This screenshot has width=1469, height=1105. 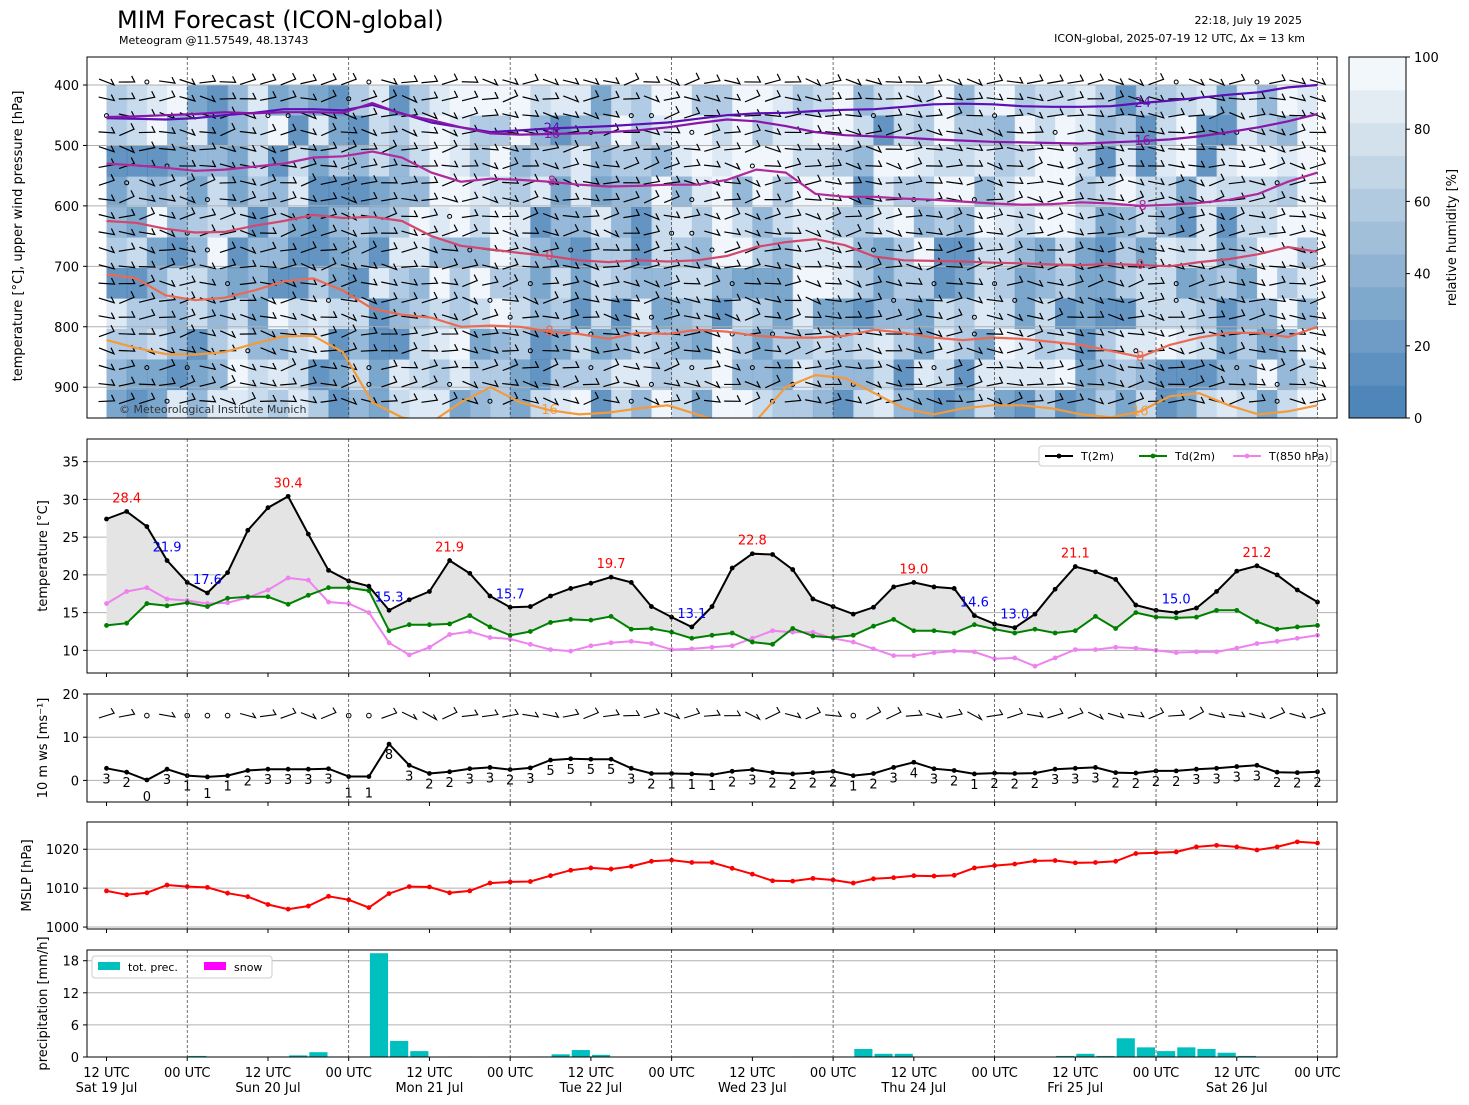 What do you see at coordinates (601, 1055) in the screenshot?
I see `precip-bar` at bounding box center [601, 1055].